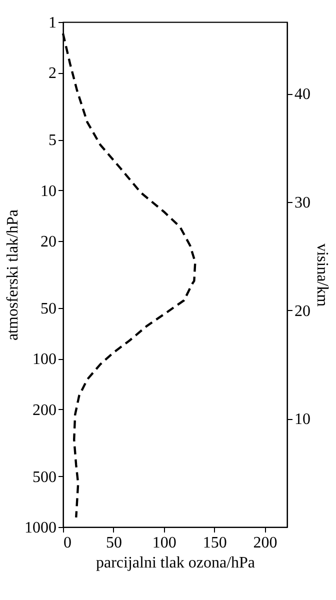  What do you see at coordinates (40, 528) in the screenshot?
I see `y-tick-label: 1000` at bounding box center [40, 528].